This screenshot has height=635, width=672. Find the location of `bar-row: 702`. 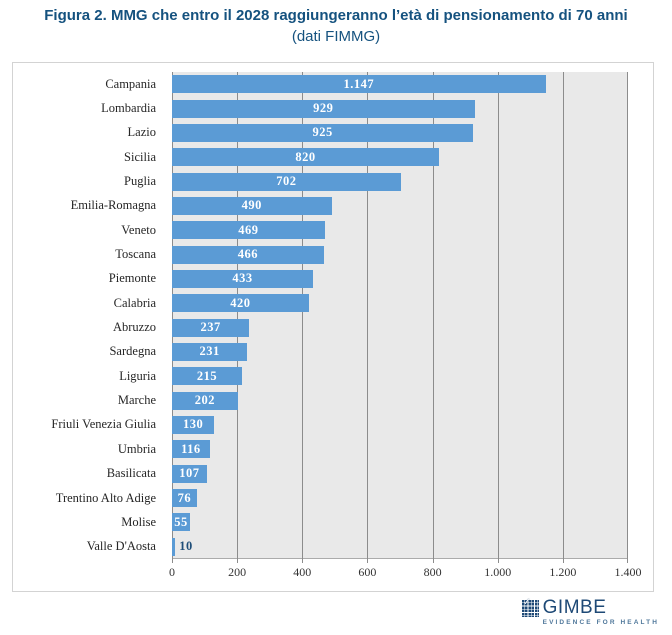

bar-row: 702 is located at coordinates (400, 181).